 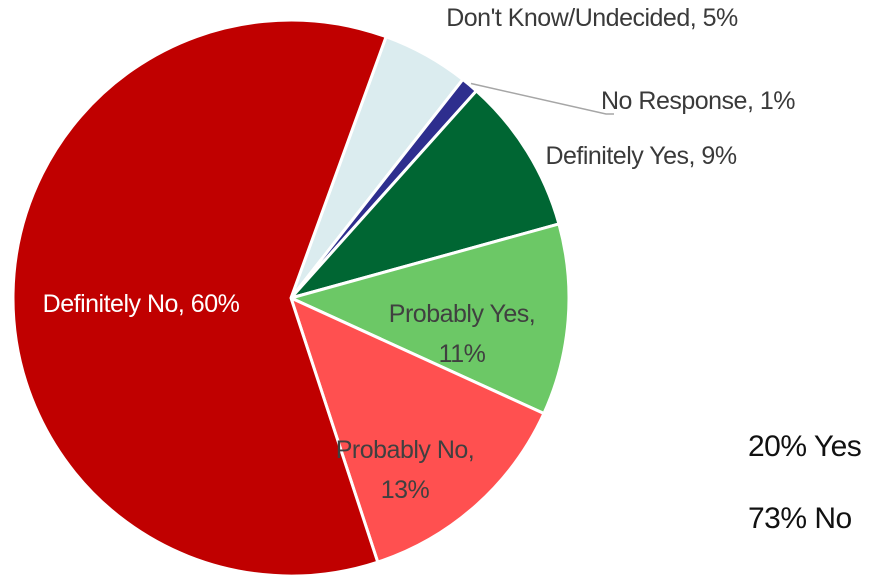 I want to click on leader-lines, so click(x=542, y=98).